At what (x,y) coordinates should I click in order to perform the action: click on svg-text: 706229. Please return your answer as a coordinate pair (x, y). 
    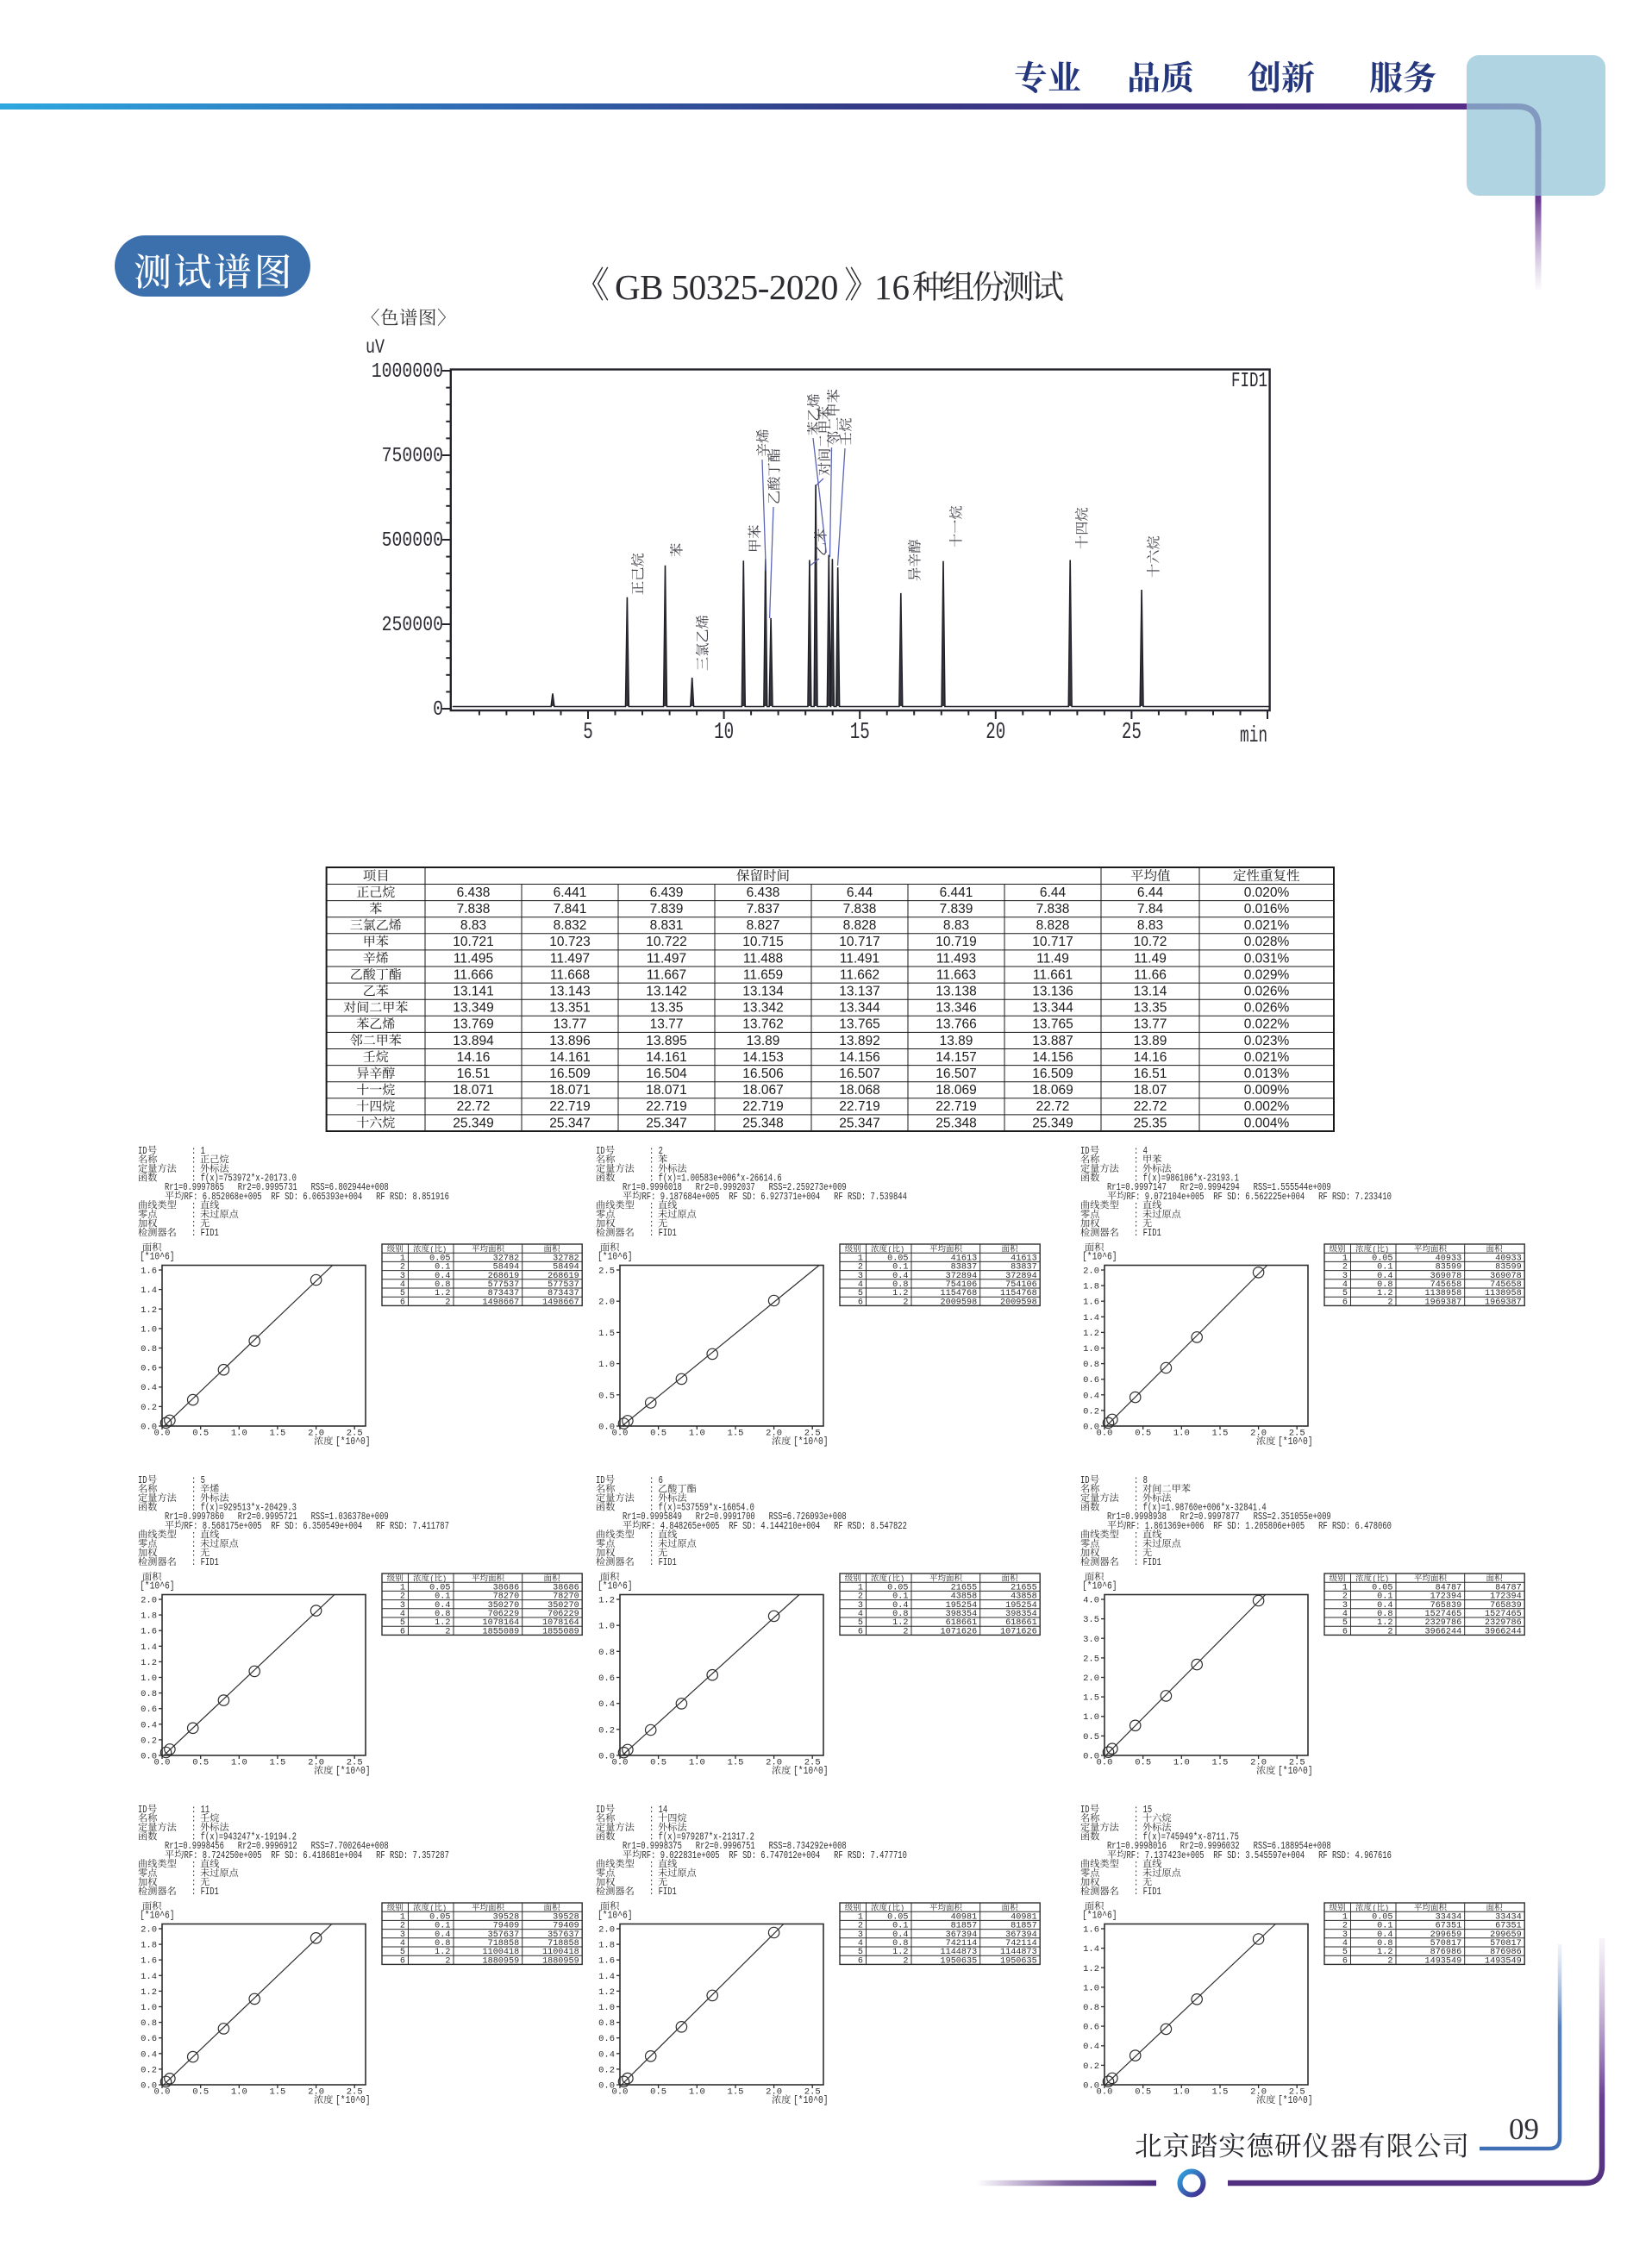
    Looking at the image, I should click on (504, 1614).